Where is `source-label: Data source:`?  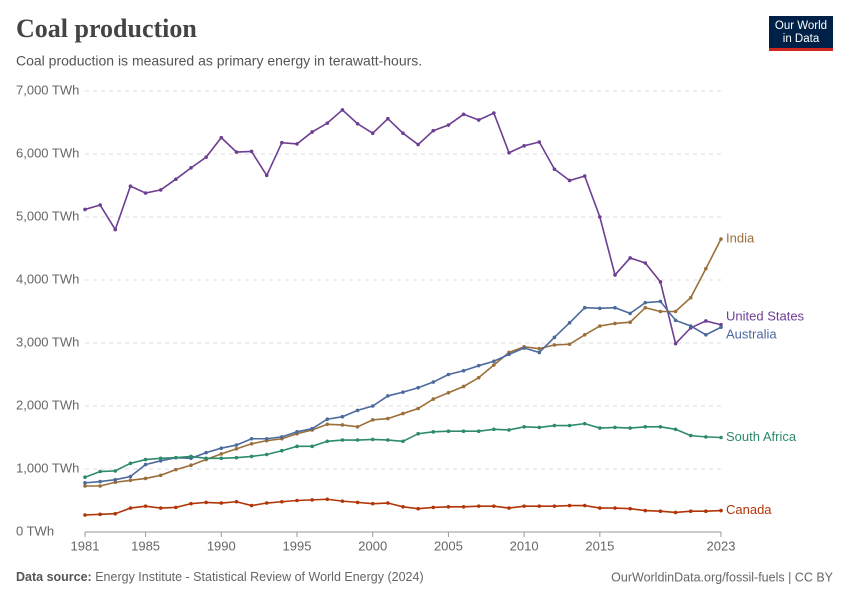
source-label: Data source: is located at coordinates (54, 577).